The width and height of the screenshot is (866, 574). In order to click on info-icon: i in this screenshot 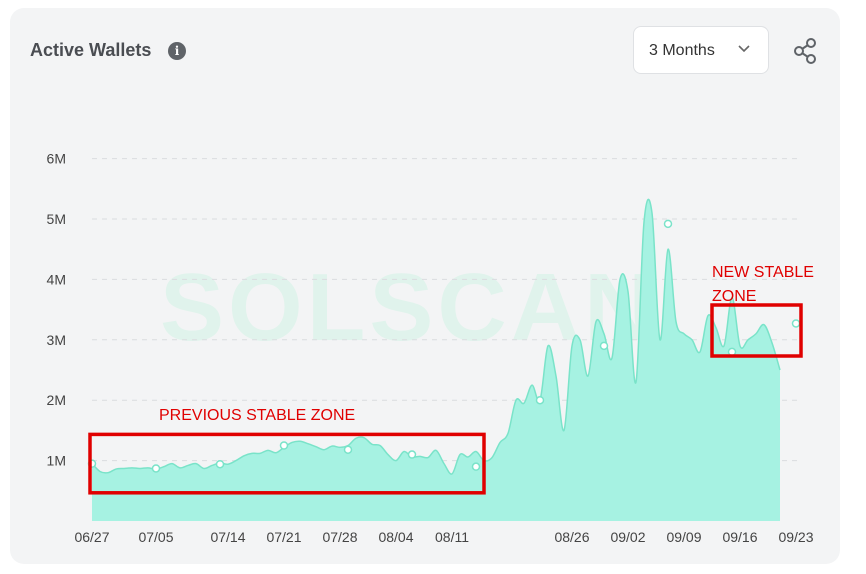, I will do `click(177, 51)`.